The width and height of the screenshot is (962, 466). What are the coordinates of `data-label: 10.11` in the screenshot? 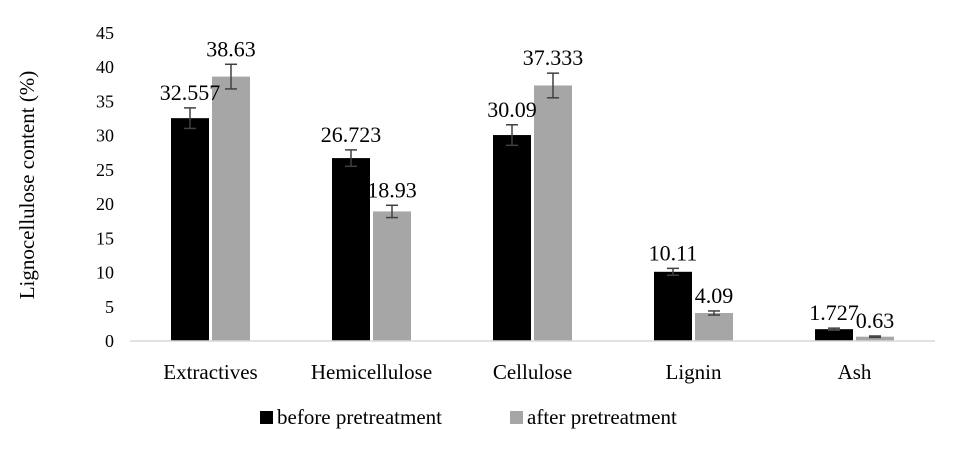 It's located at (673, 252).